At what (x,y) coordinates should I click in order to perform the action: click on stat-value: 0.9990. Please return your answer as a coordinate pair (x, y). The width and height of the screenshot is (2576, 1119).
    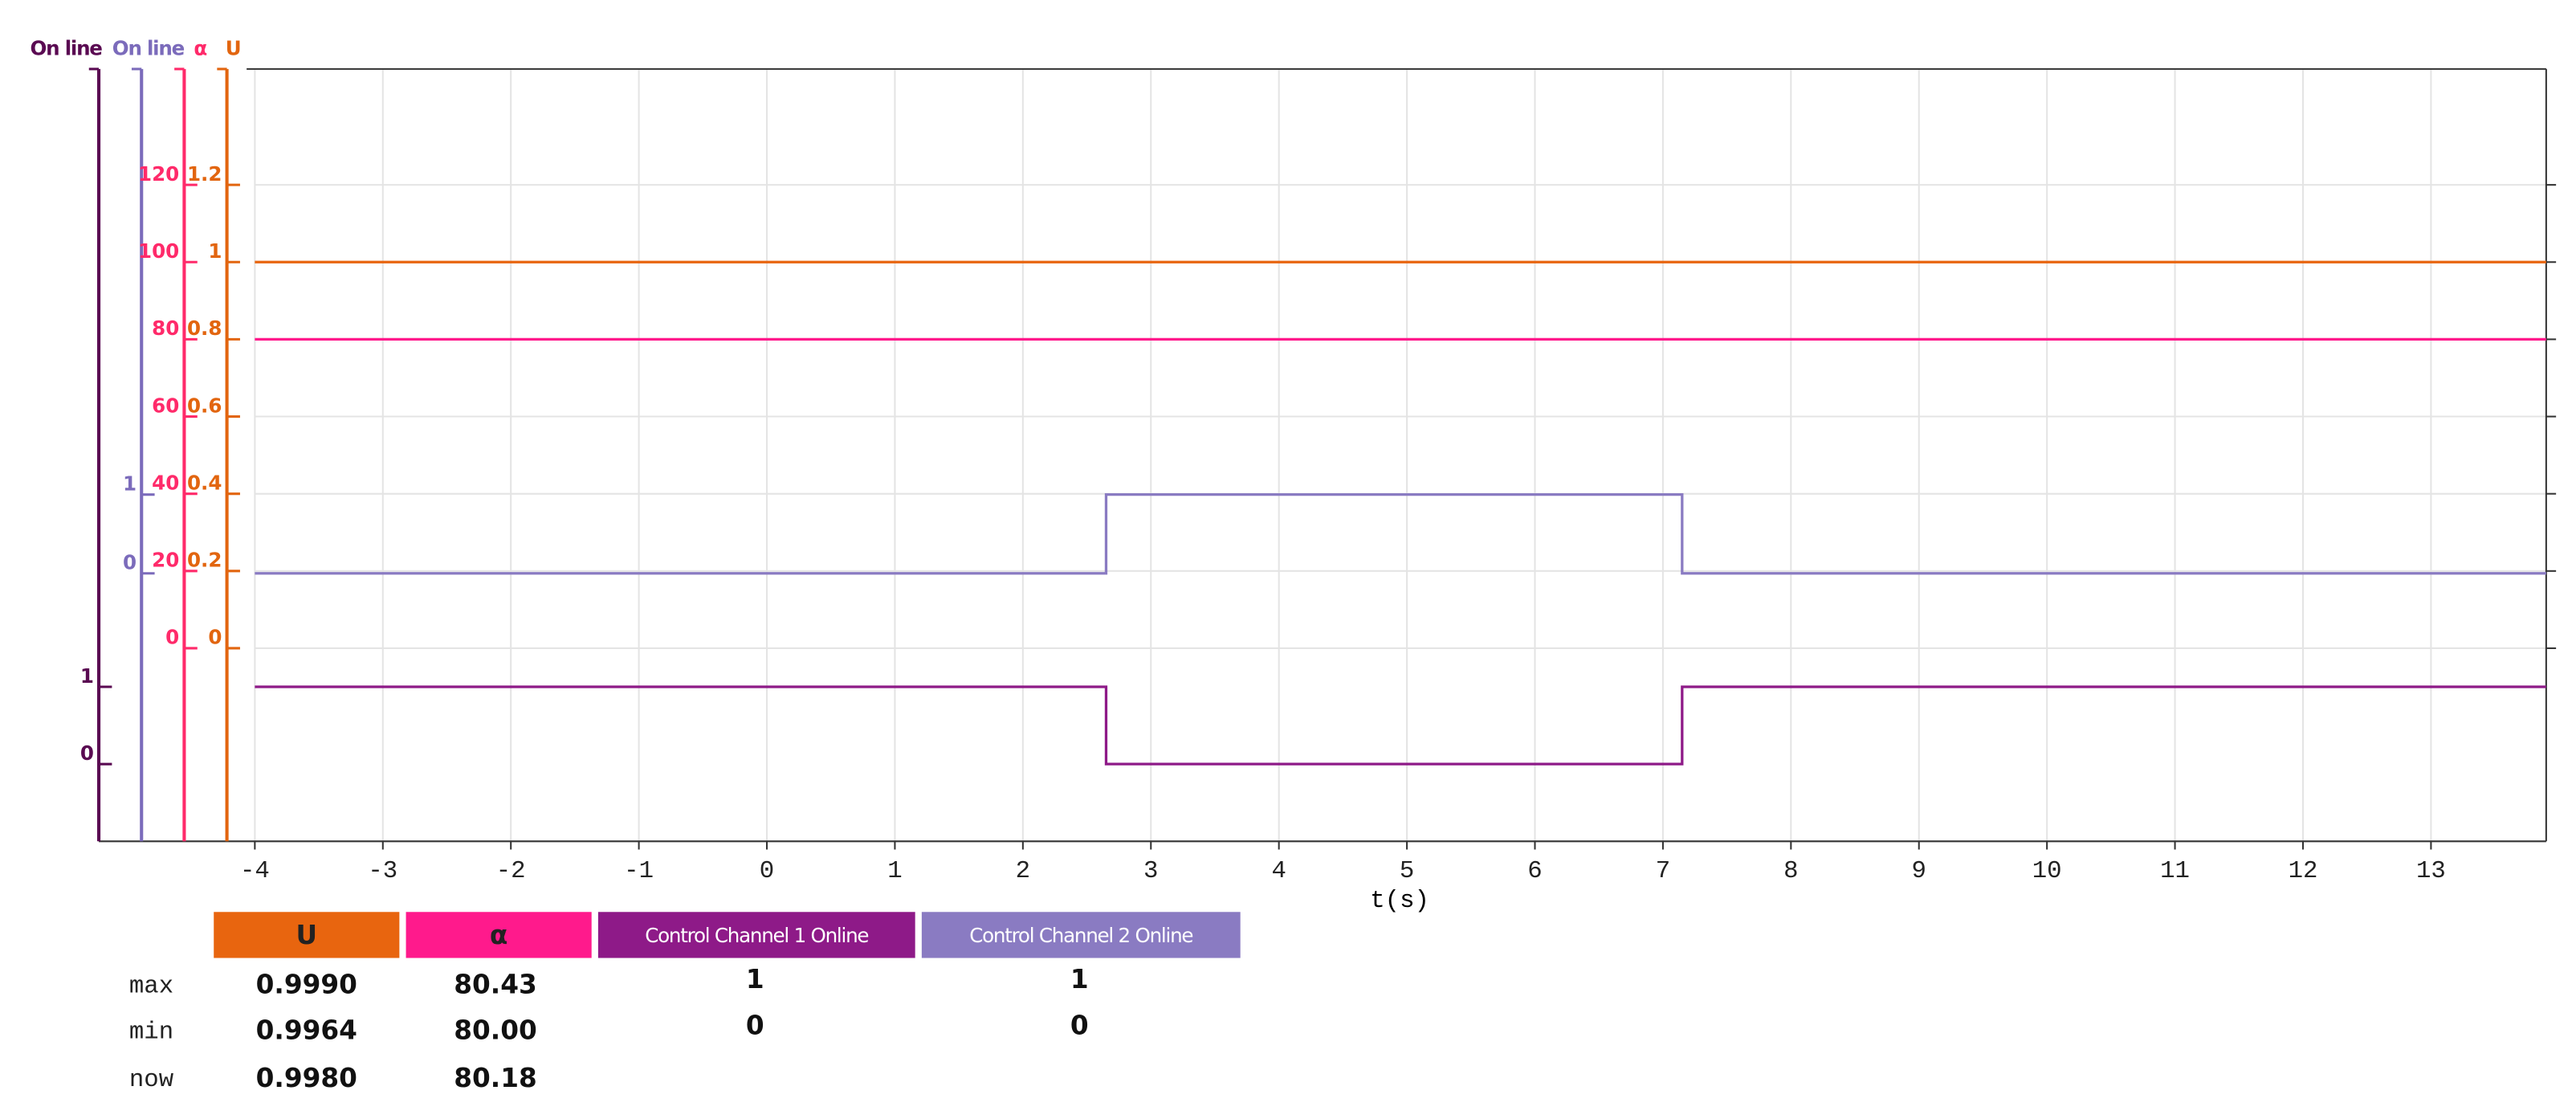
    Looking at the image, I should click on (306, 984).